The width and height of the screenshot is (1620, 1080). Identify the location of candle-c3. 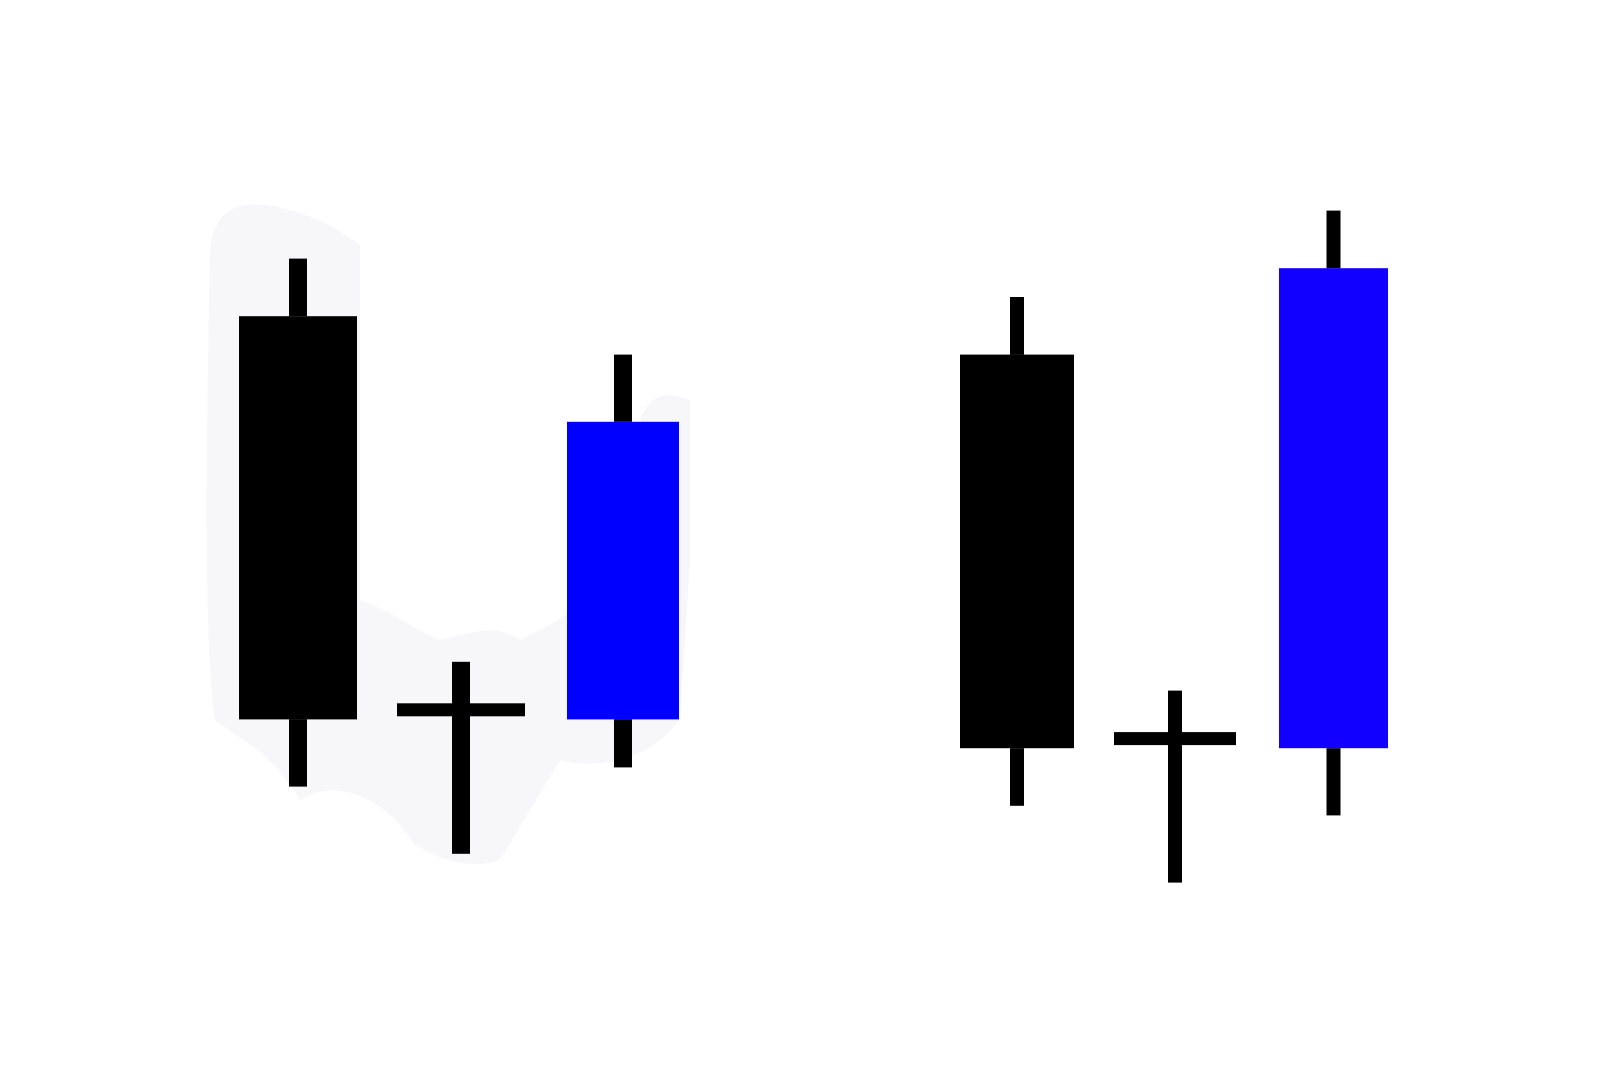
(623, 561).